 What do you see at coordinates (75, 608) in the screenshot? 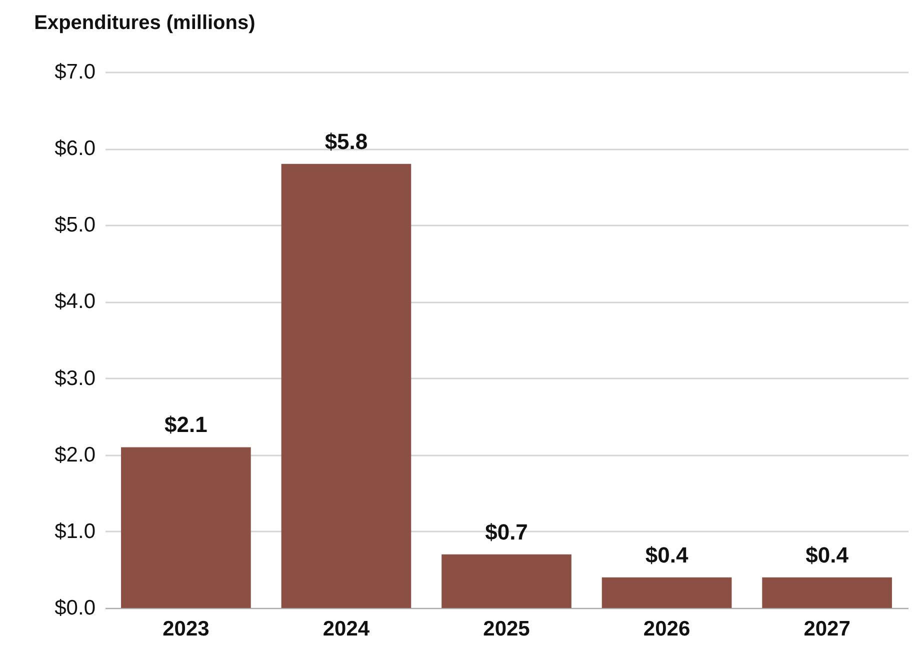
I see `y-tick-label: $0.0` at bounding box center [75, 608].